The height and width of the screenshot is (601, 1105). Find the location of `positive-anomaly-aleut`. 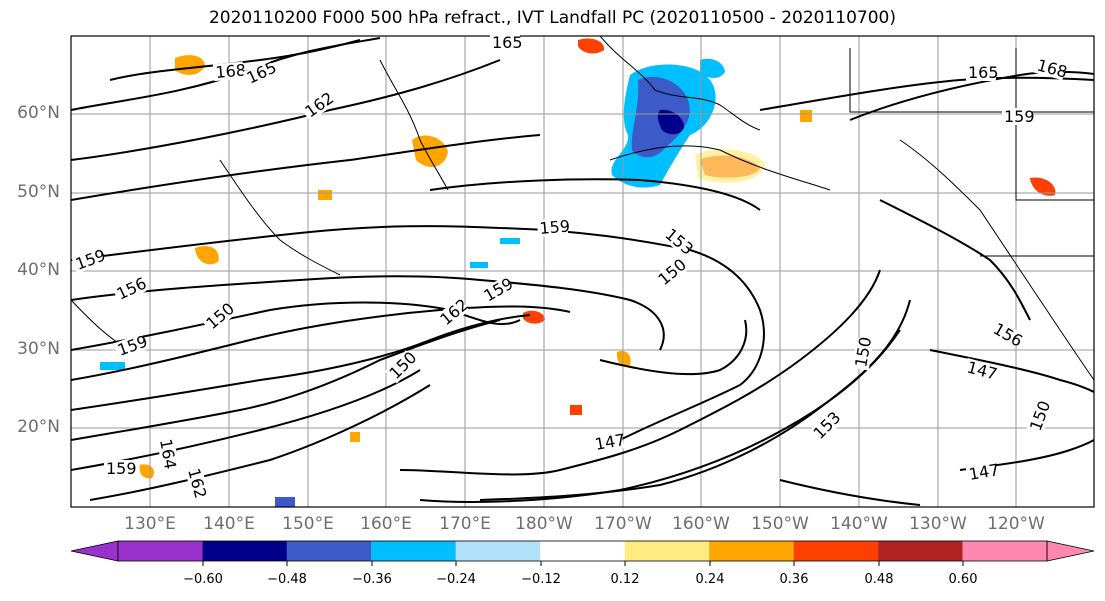

positive-anomaly-aleut is located at coordinates (591, 46).